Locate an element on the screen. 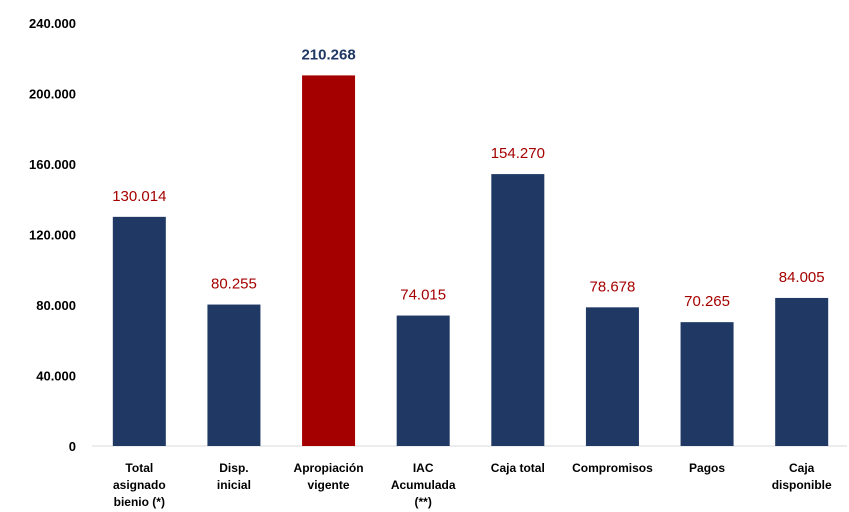  data-label: 70.265 is located at coordinates (707, 301).